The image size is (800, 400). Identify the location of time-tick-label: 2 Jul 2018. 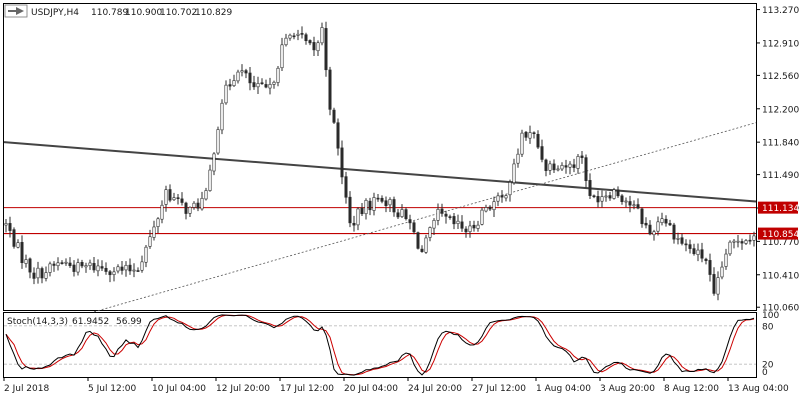
(26, 389).